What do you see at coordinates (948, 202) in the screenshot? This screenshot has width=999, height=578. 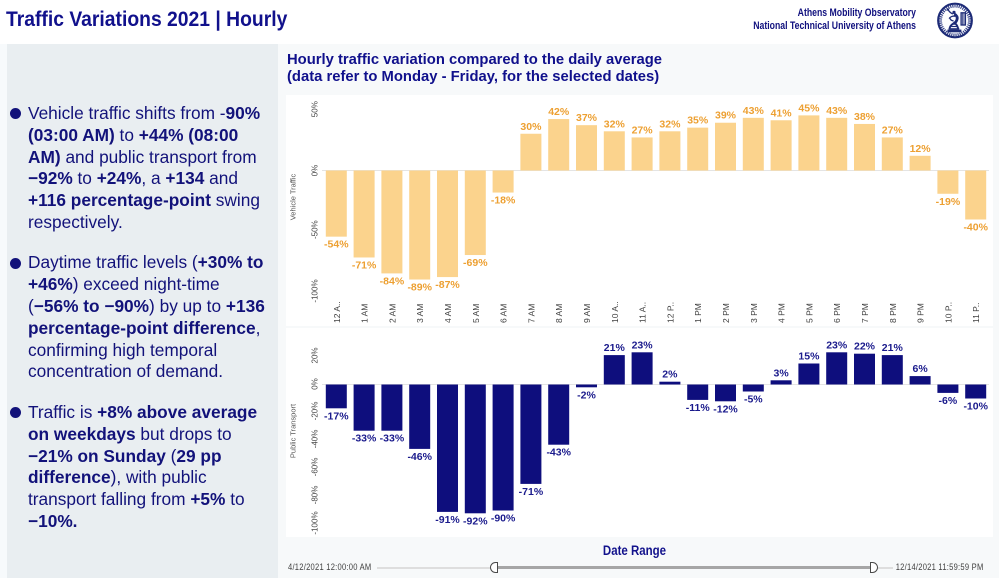 I see `svg-text: -19%` at bounding box center [948, 202].